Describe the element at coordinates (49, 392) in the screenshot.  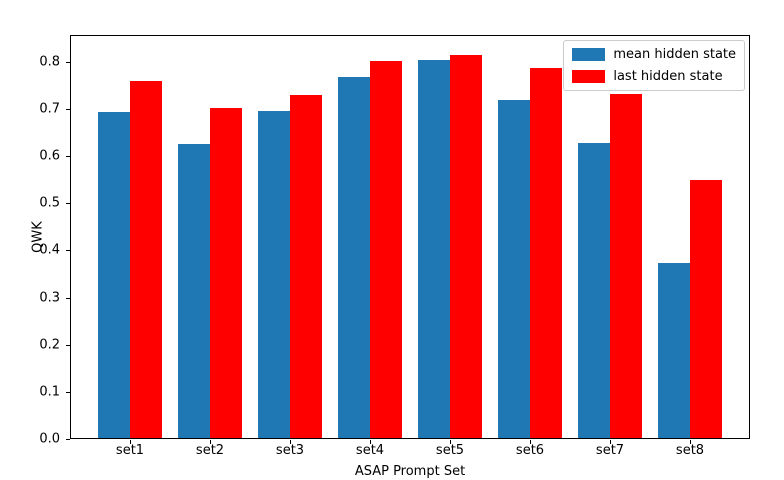
I see `y-tick-label: 0.1` at that location.